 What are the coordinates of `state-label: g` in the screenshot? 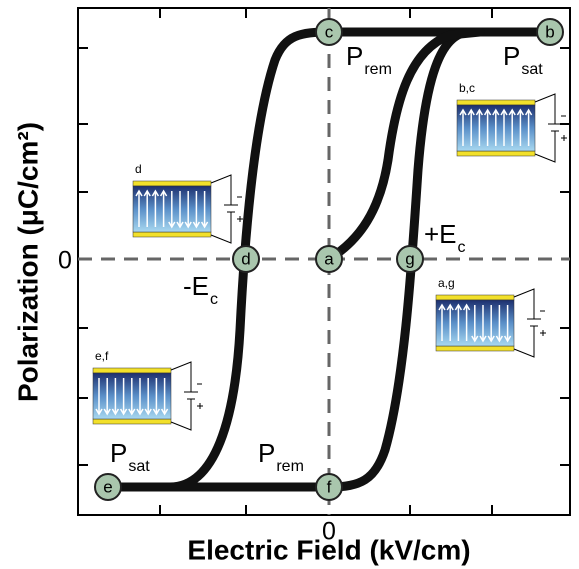 It's located at (409, 258).